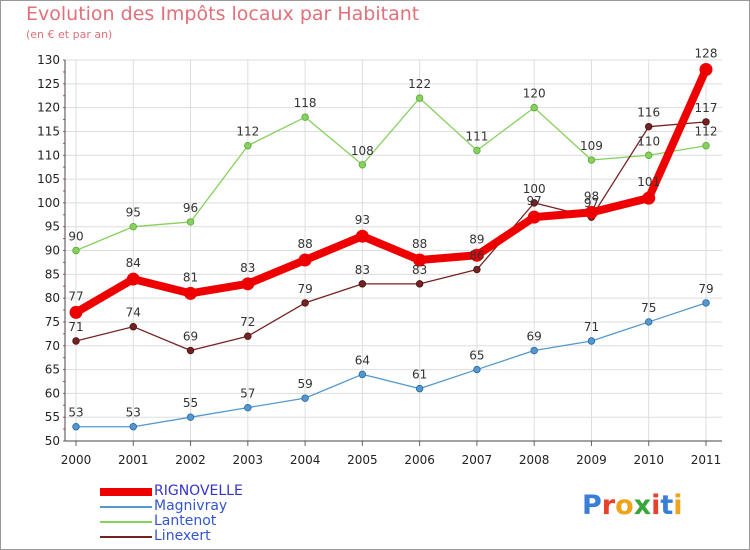  What do you see at coordinates (133, 213) in the screenshot?
I see `data-label-lantenot: 95` at bounding box center [133, 213].